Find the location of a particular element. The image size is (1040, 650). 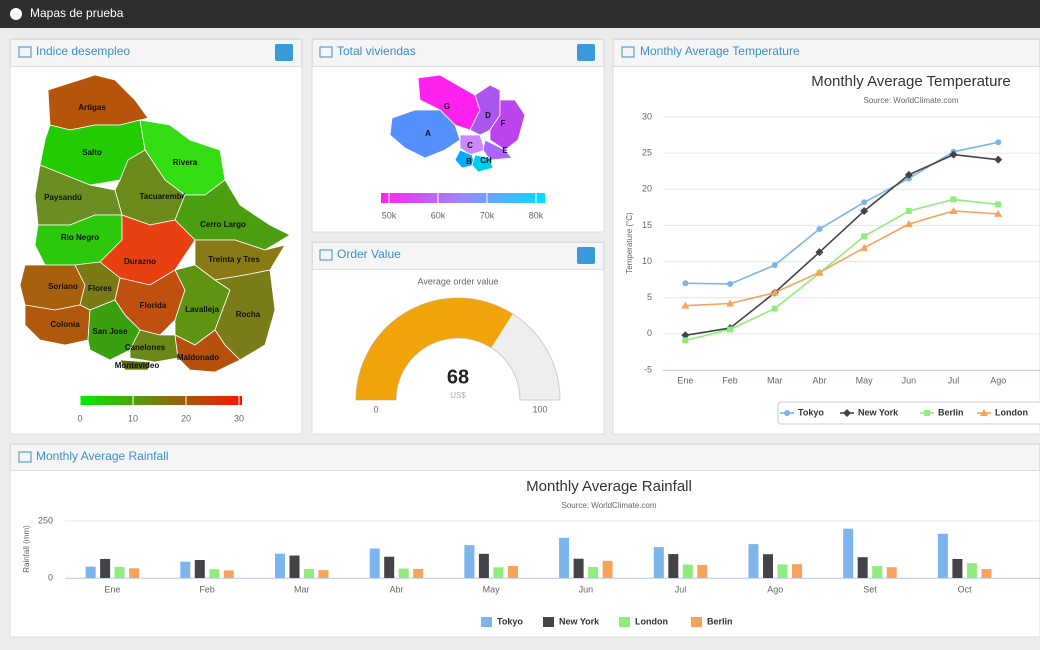

legend-label: Berlin is located at coordinates (720, 621).